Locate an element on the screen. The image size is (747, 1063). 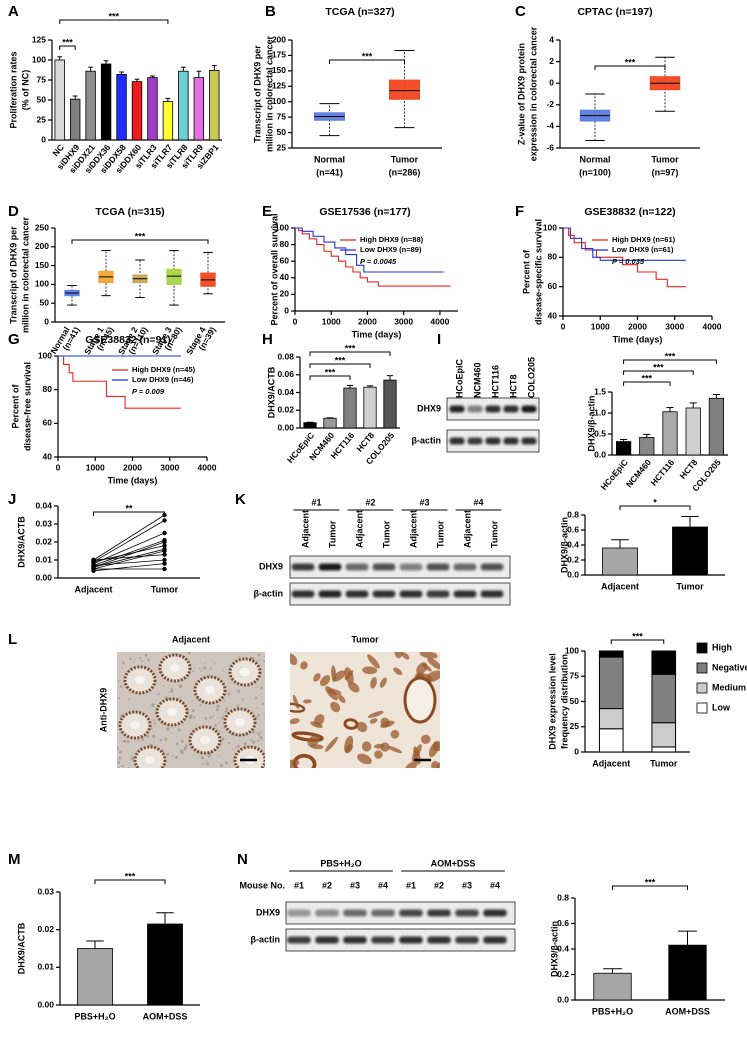
legend-label: High is located at coordinates (722, 647).